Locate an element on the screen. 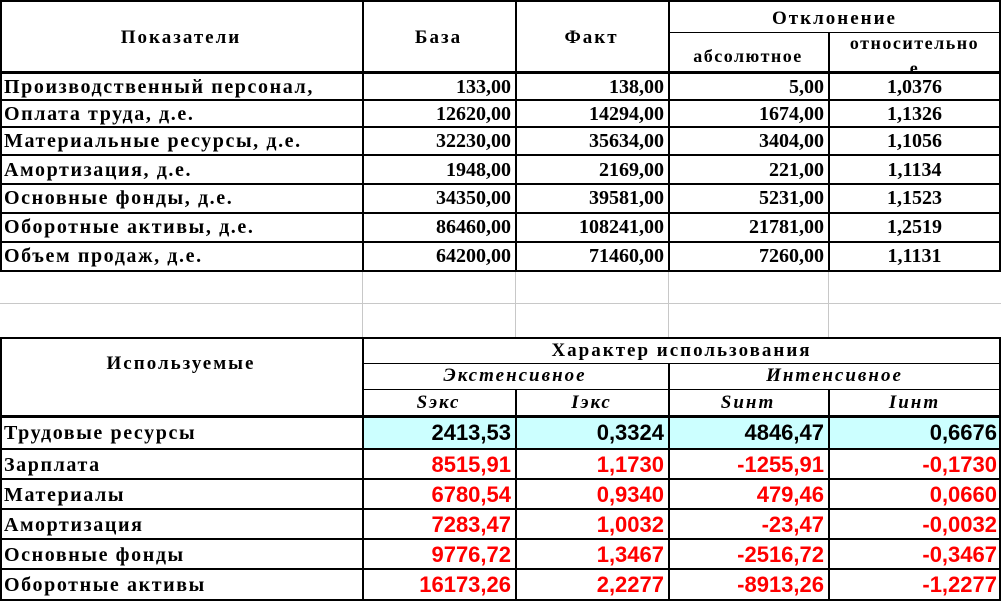 The image size is (1001, 601). relative-deviation-cell: 1,1134 is located at coordinates (914, 169).